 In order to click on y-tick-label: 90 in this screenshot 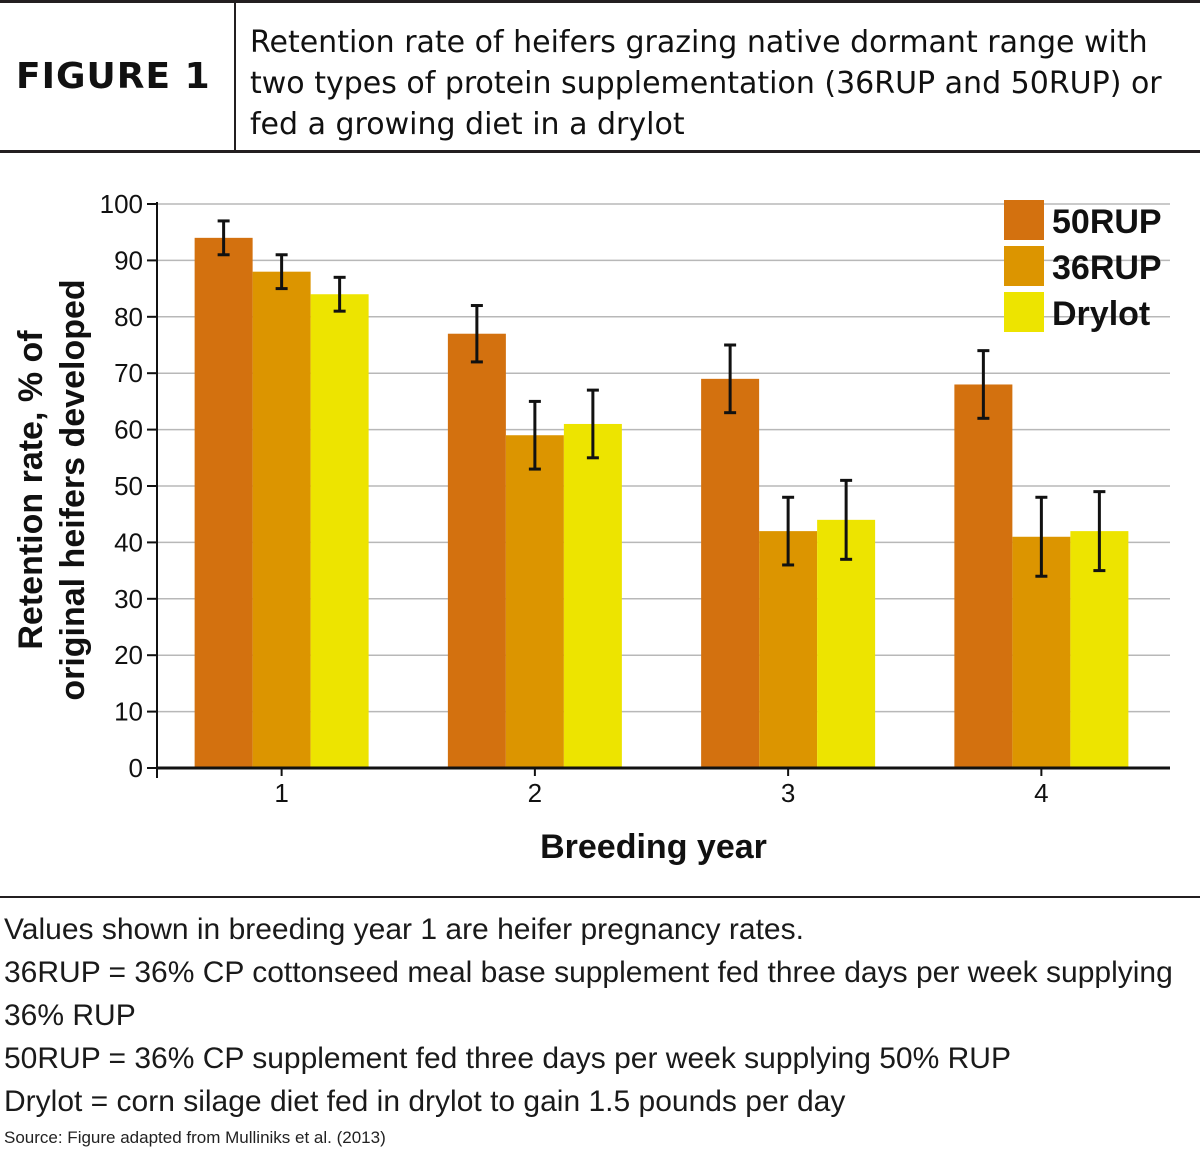, I will do `click(128, 260)`.